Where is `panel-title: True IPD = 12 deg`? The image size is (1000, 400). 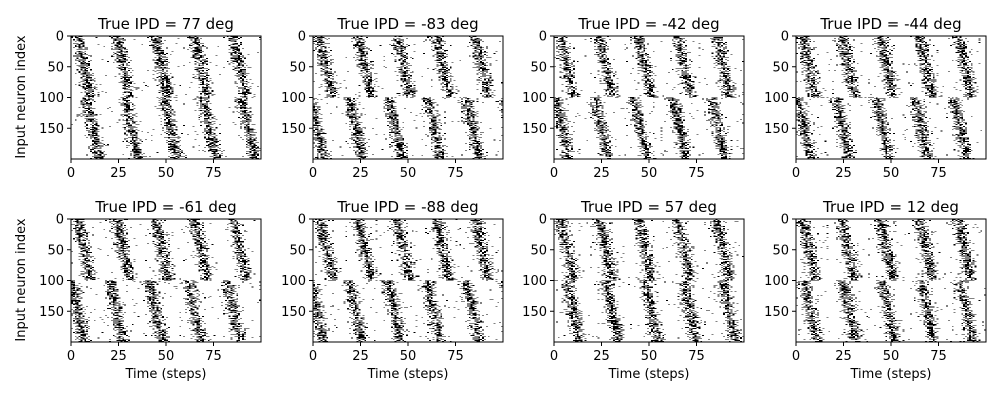
panel-title: True IPD = 12 deg is located at coordinates (890, 207).